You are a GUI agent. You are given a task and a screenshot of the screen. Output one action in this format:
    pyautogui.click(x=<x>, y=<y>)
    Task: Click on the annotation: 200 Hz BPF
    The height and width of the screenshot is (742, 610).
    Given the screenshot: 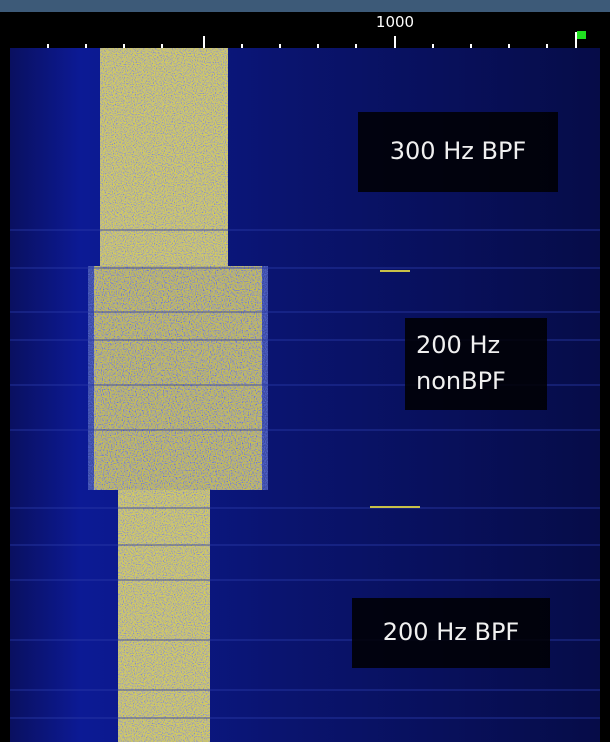 What is the action you would take?
    pyautogui.click(x=451, y=632)
    